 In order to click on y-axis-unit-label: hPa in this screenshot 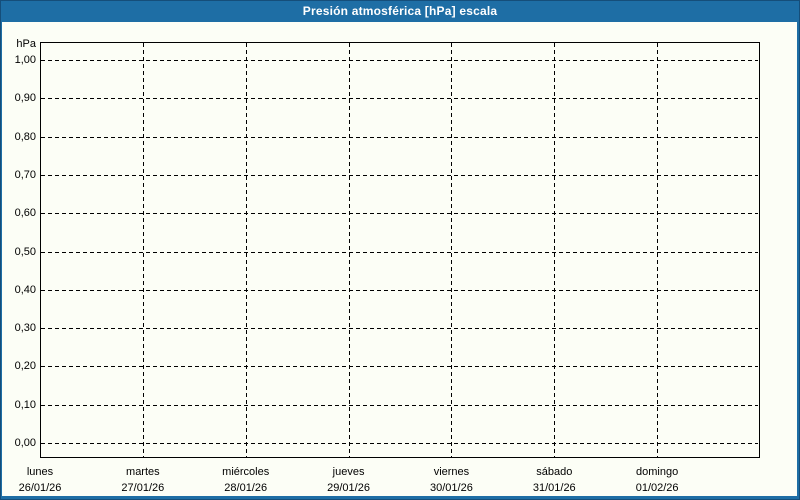, I will do `click(26, 44)`.